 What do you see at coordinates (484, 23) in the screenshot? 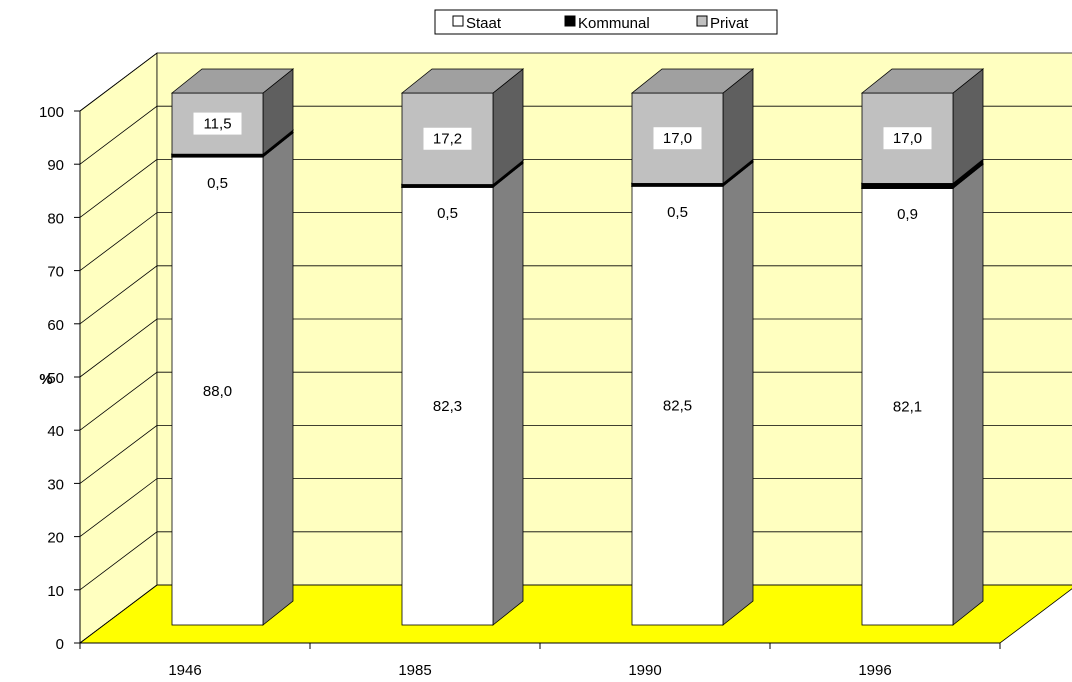
I see `legend-label: Staat` at bounding box center [484, 23].